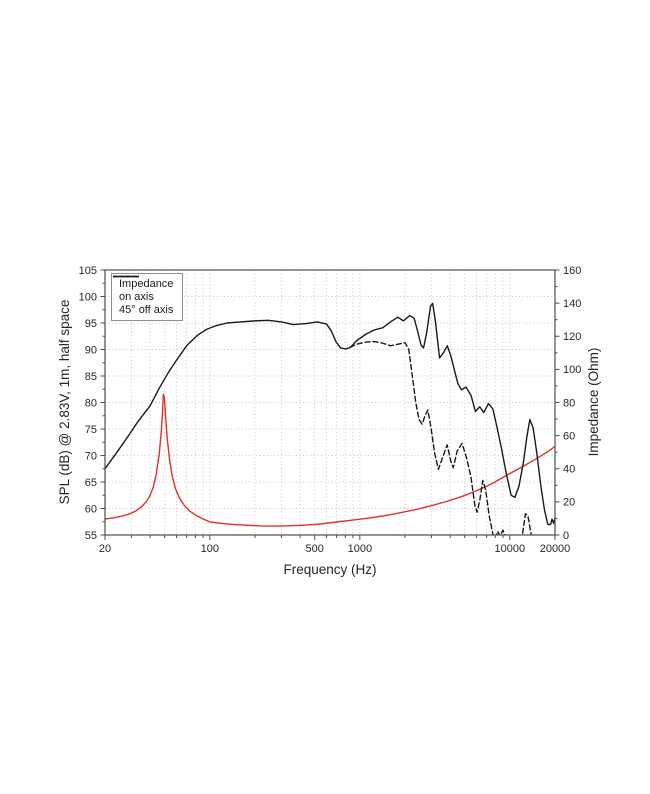 This screenshot has width=650, height=794. What do you see at coordinates (91, 324) in the screenshot?
I see `left-y-tick-label: 95` at bounding box center [91, 324].